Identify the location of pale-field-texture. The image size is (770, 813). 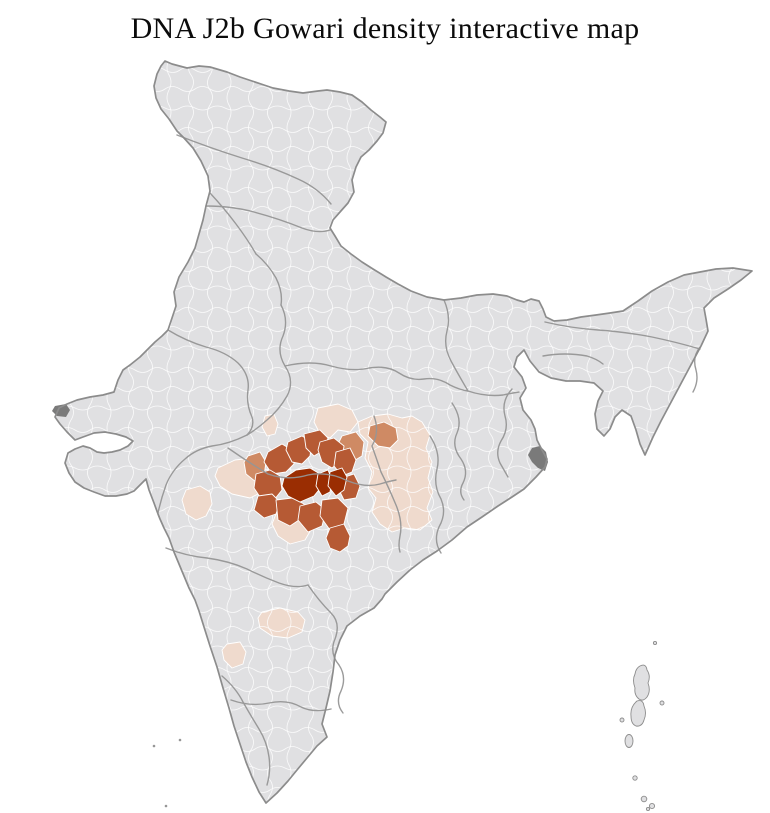
(281, 623).